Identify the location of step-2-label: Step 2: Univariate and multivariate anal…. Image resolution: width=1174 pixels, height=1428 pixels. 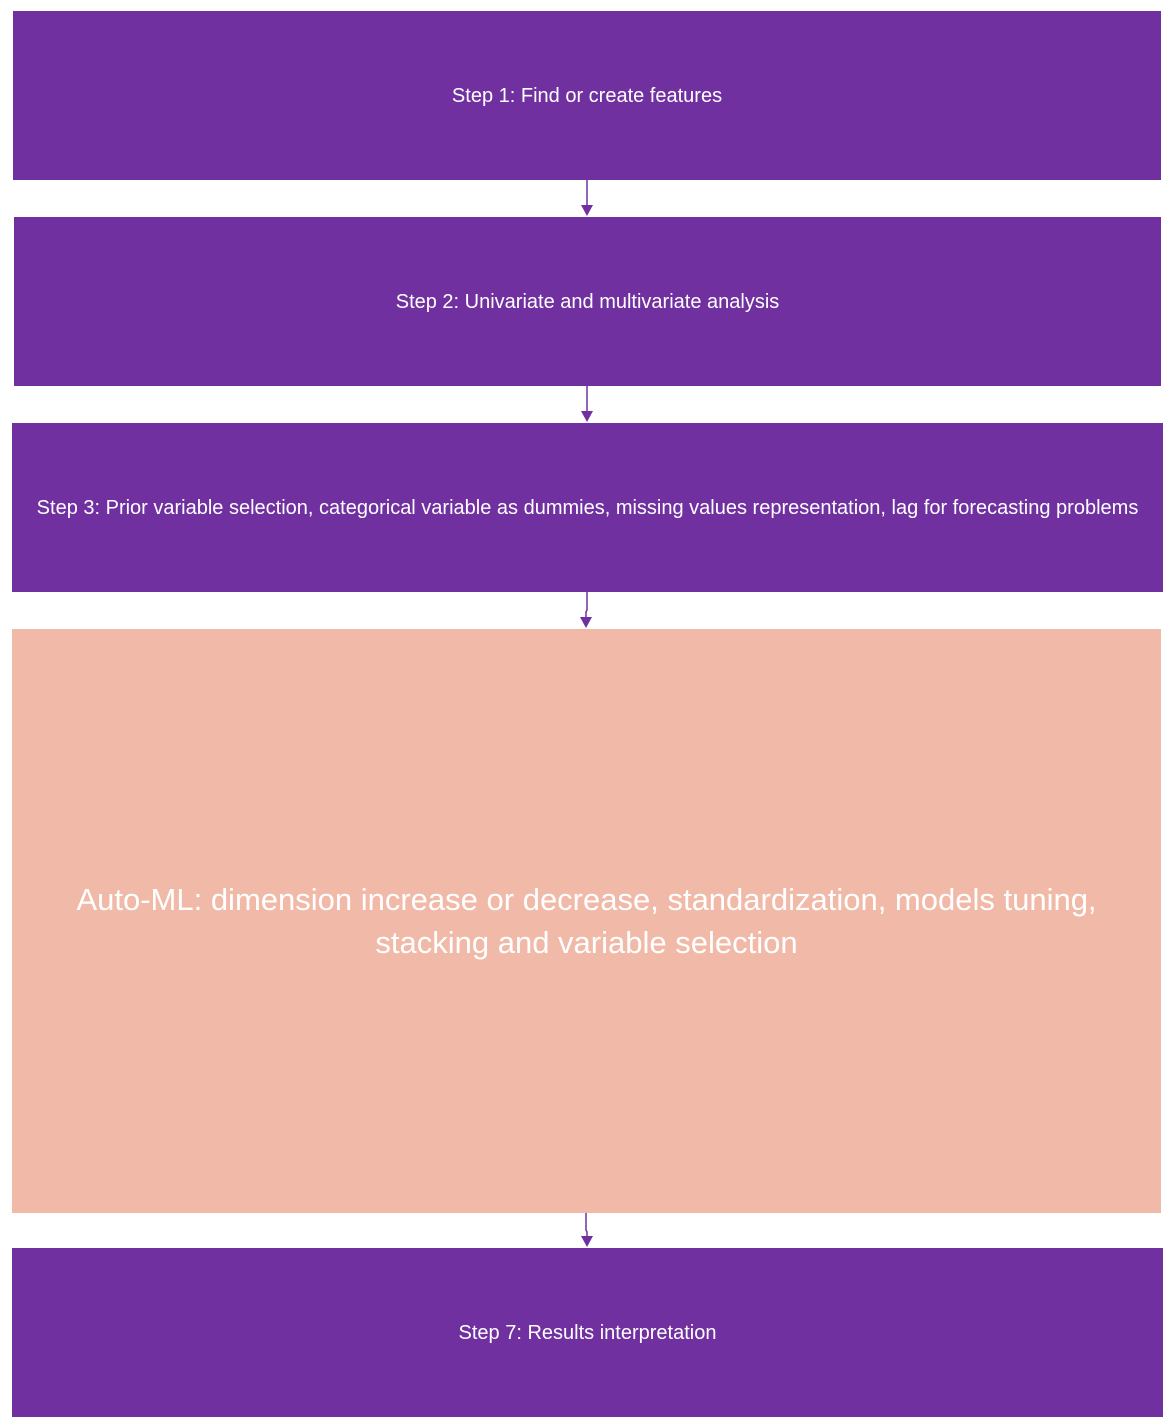
(587, 301).